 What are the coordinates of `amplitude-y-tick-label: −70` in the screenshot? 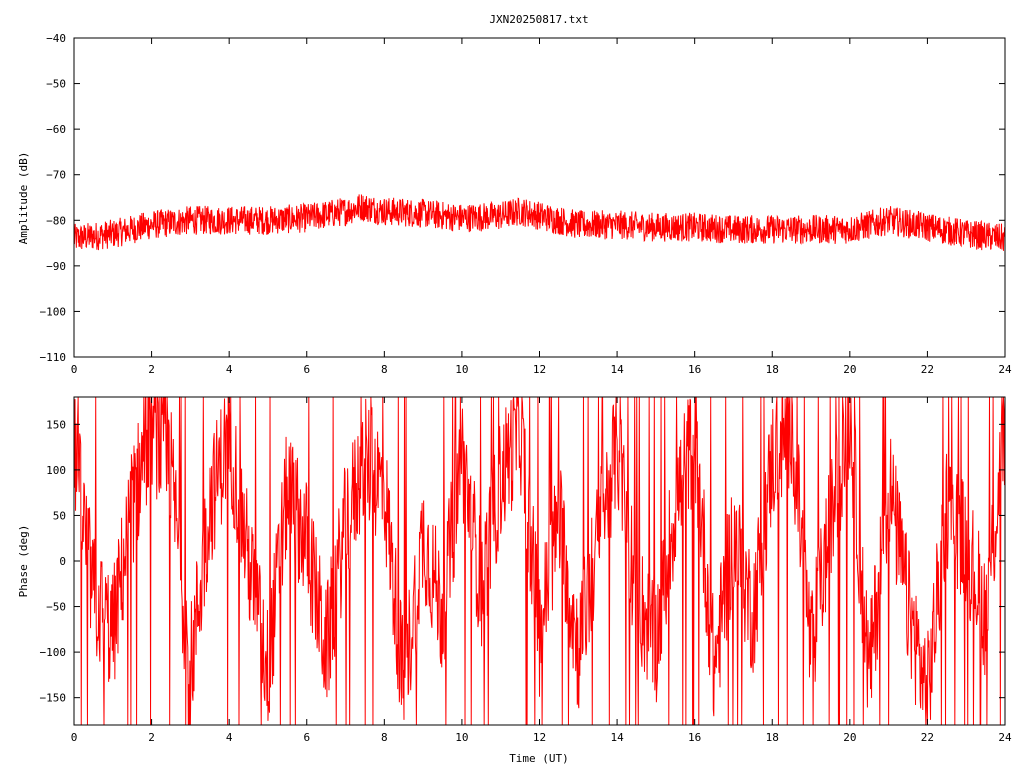 It's located at (56, 175).